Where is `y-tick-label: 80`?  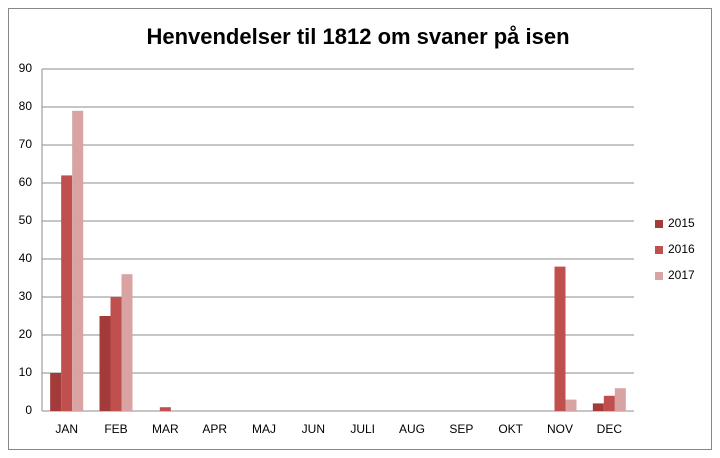
y-tick-label: 80 is located at coordinates (26, 106).